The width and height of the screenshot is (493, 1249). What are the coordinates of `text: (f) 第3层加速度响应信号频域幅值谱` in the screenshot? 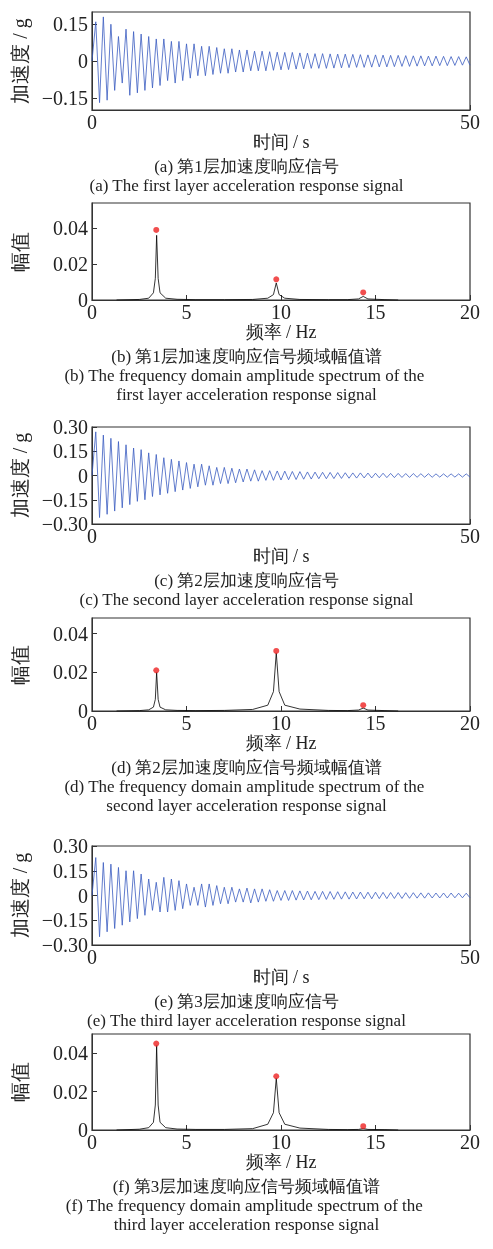 It's located at (246, 1186).